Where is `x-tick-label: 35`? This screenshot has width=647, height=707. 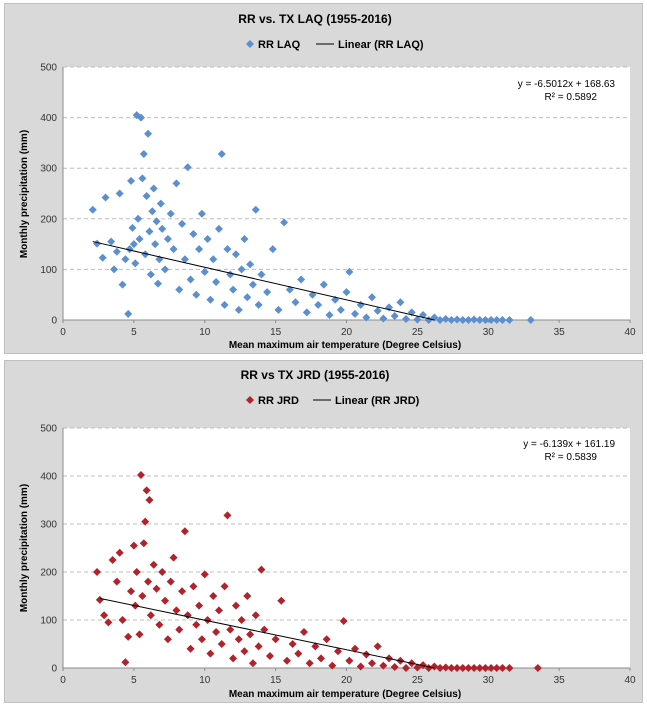
x-tick-label: 35 is located at coordinates (560, 332).